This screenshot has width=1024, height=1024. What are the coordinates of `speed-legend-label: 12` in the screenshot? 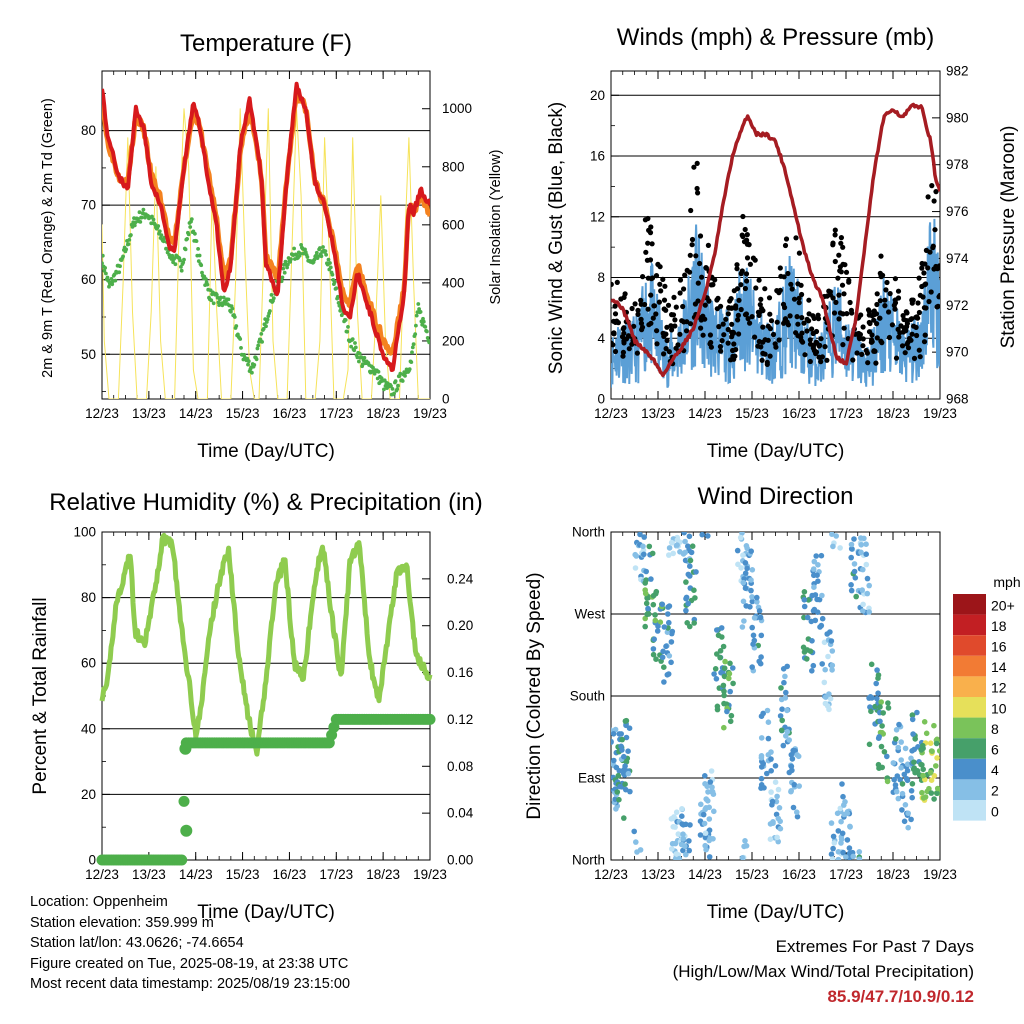 It's located at (999, 688).